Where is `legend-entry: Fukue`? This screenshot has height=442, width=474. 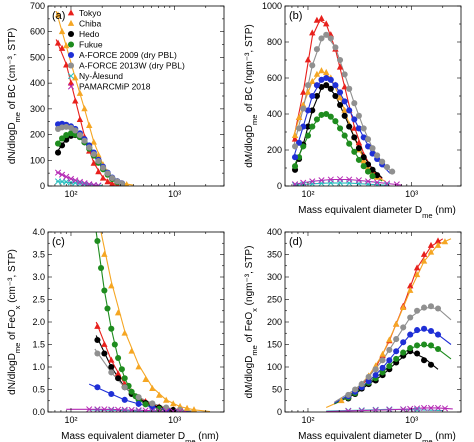
legend-entry: Fukue is located at coordinates (85, 45).